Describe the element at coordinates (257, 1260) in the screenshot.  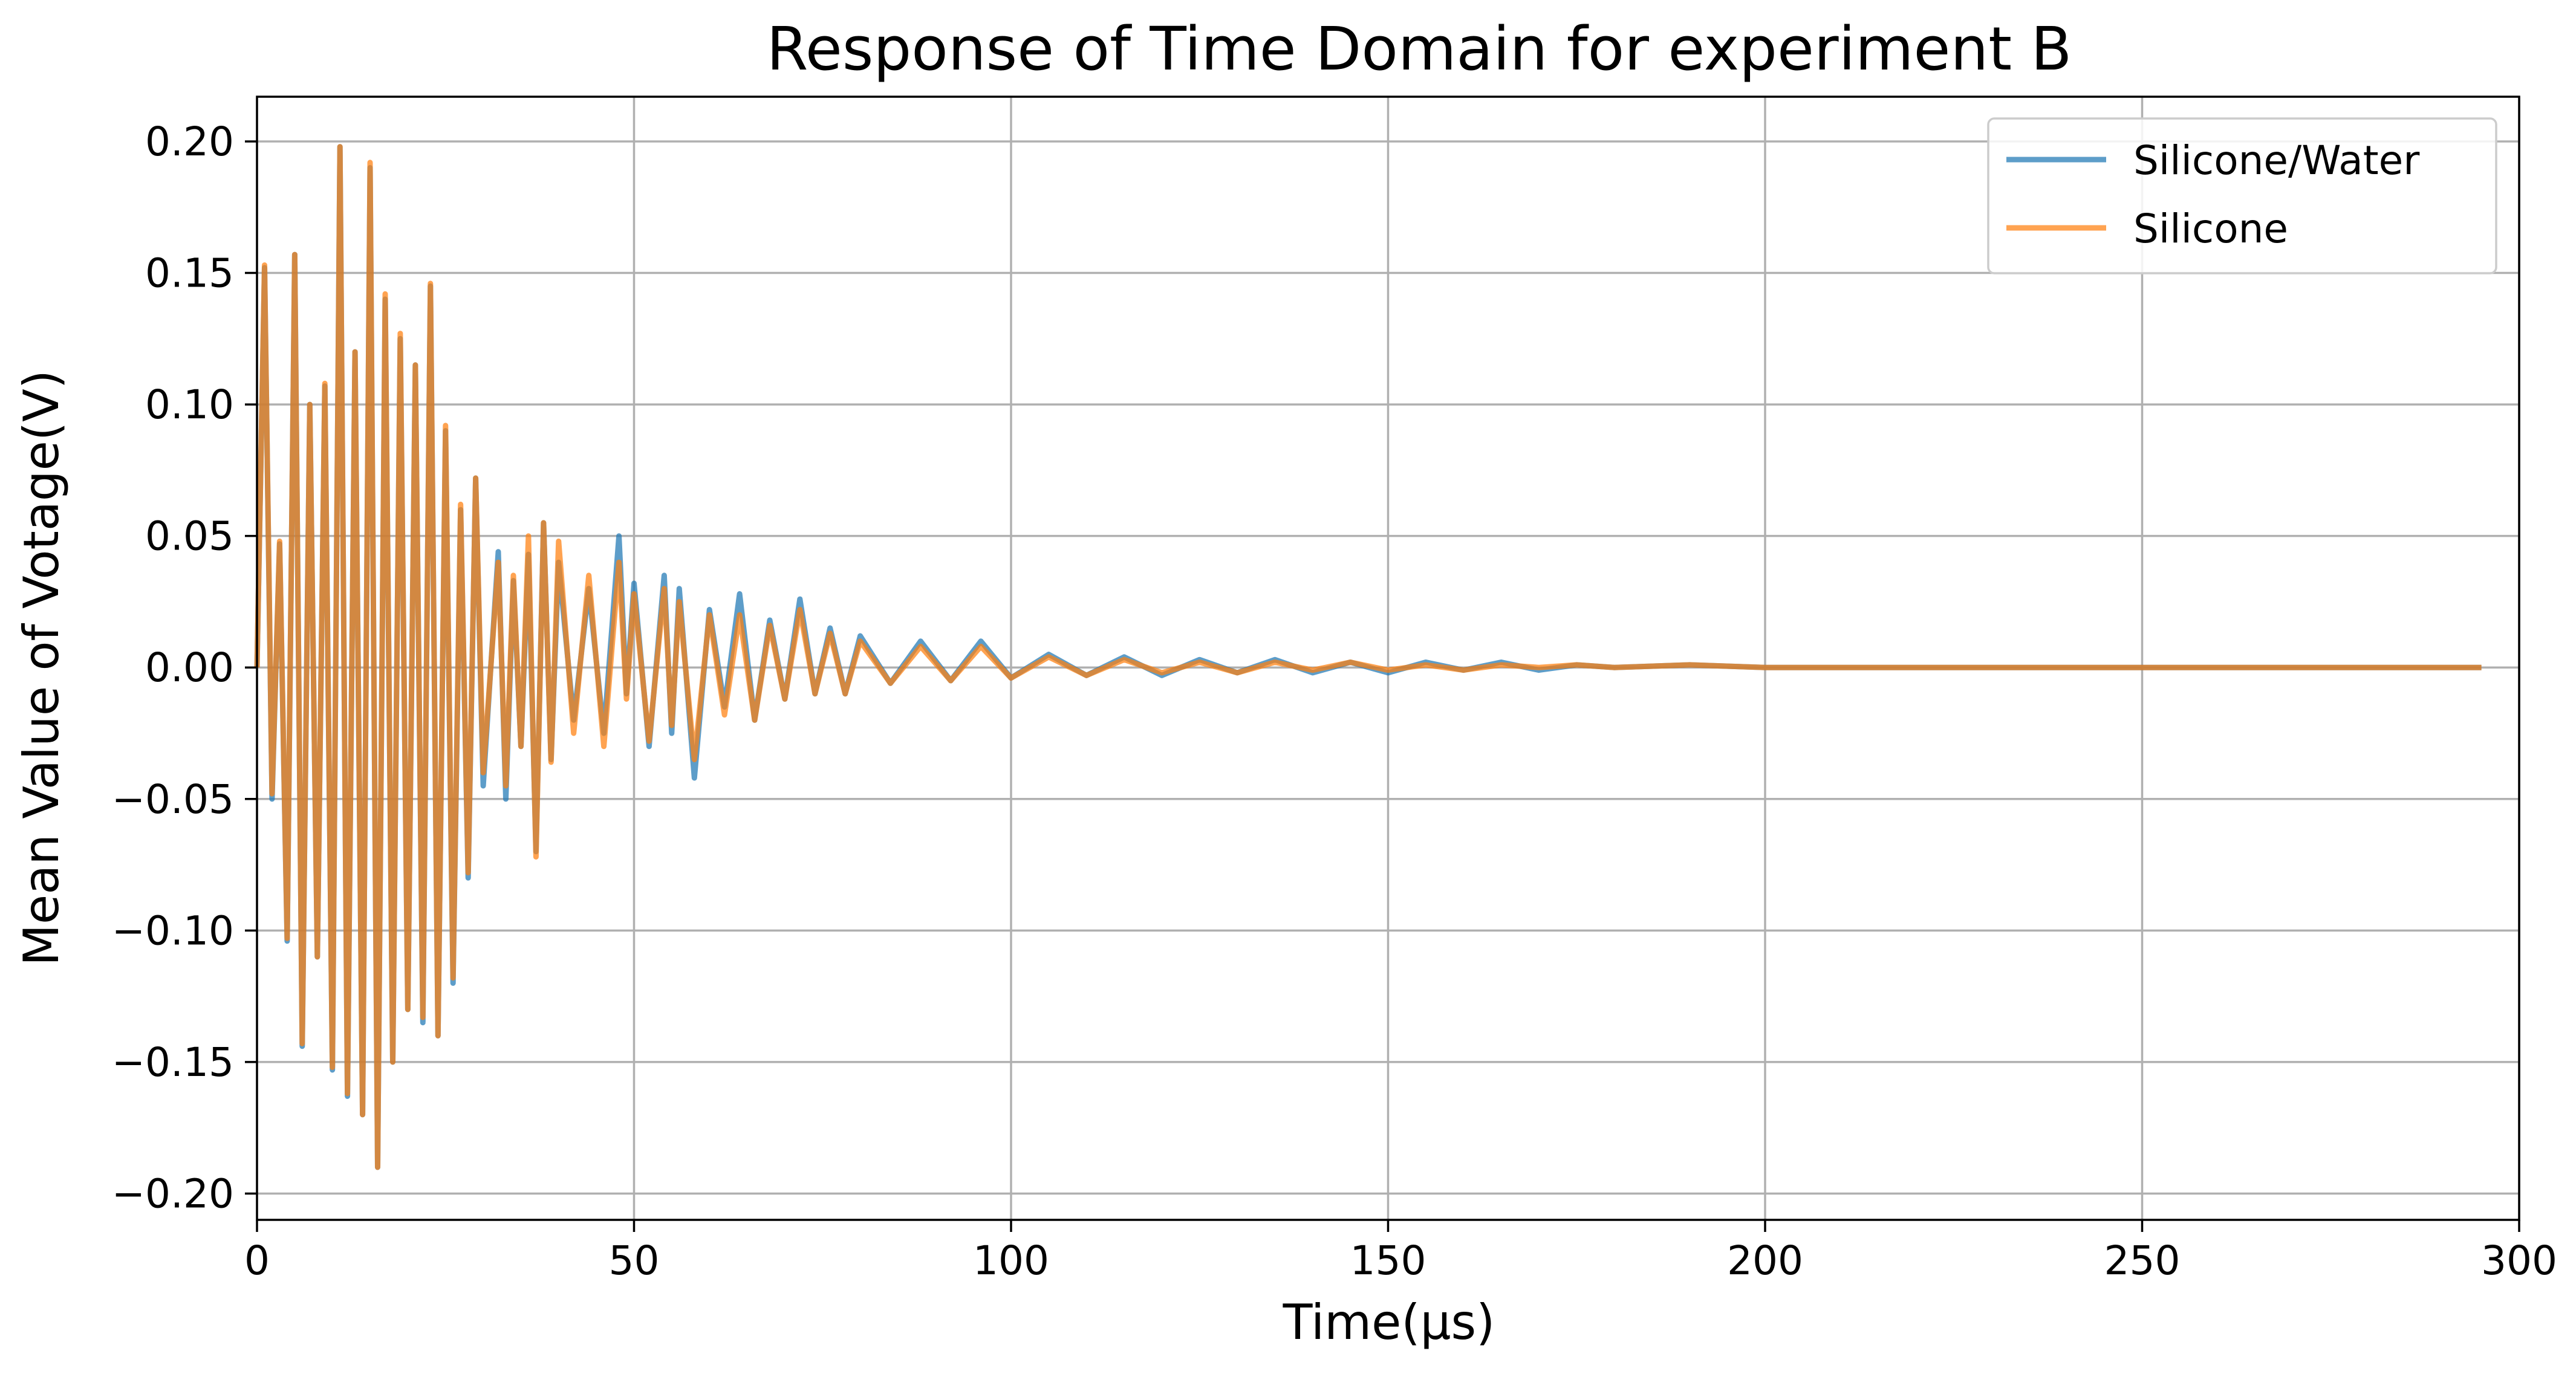
I see `x-tick-label: 0` at that location.